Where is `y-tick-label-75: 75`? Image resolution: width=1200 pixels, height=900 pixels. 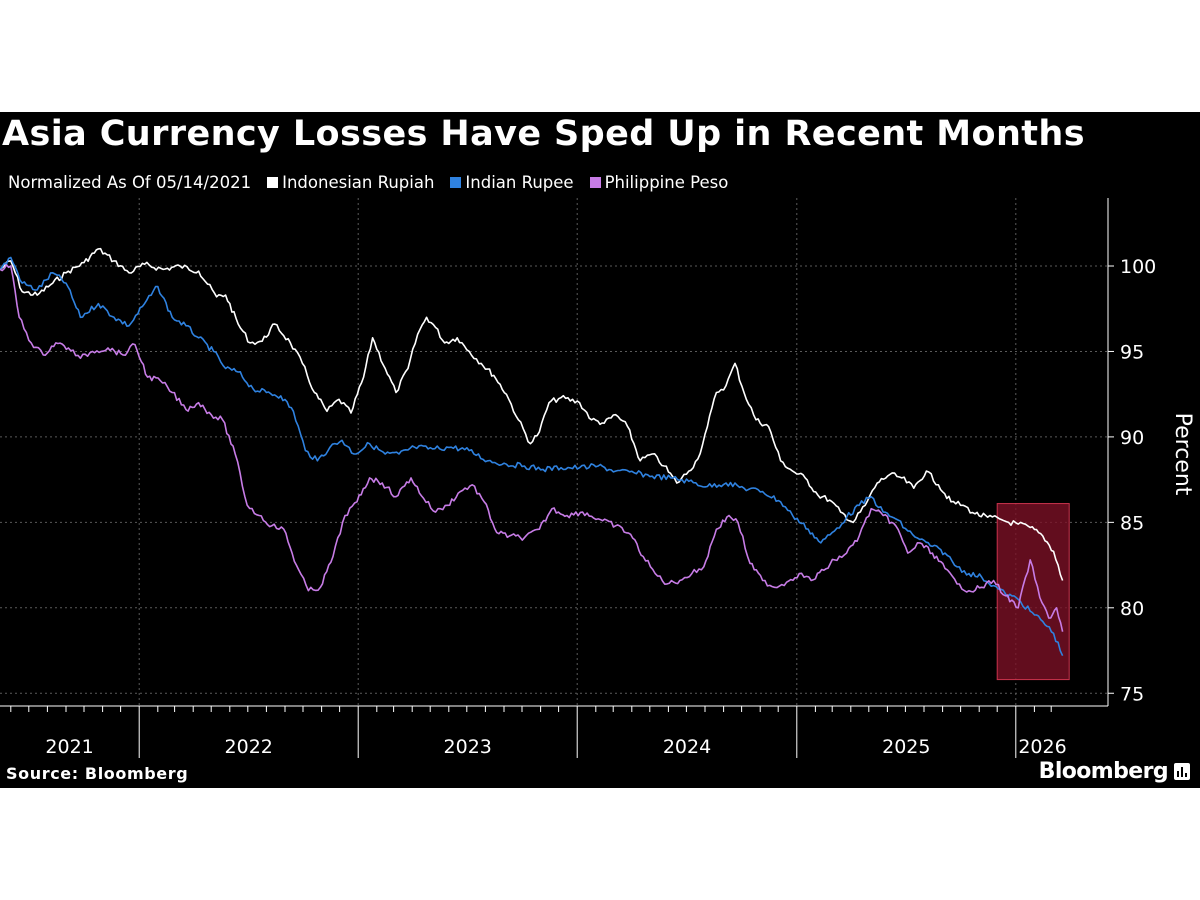 y-tick-label-75: 75 is located at coordinates (1132, 694).